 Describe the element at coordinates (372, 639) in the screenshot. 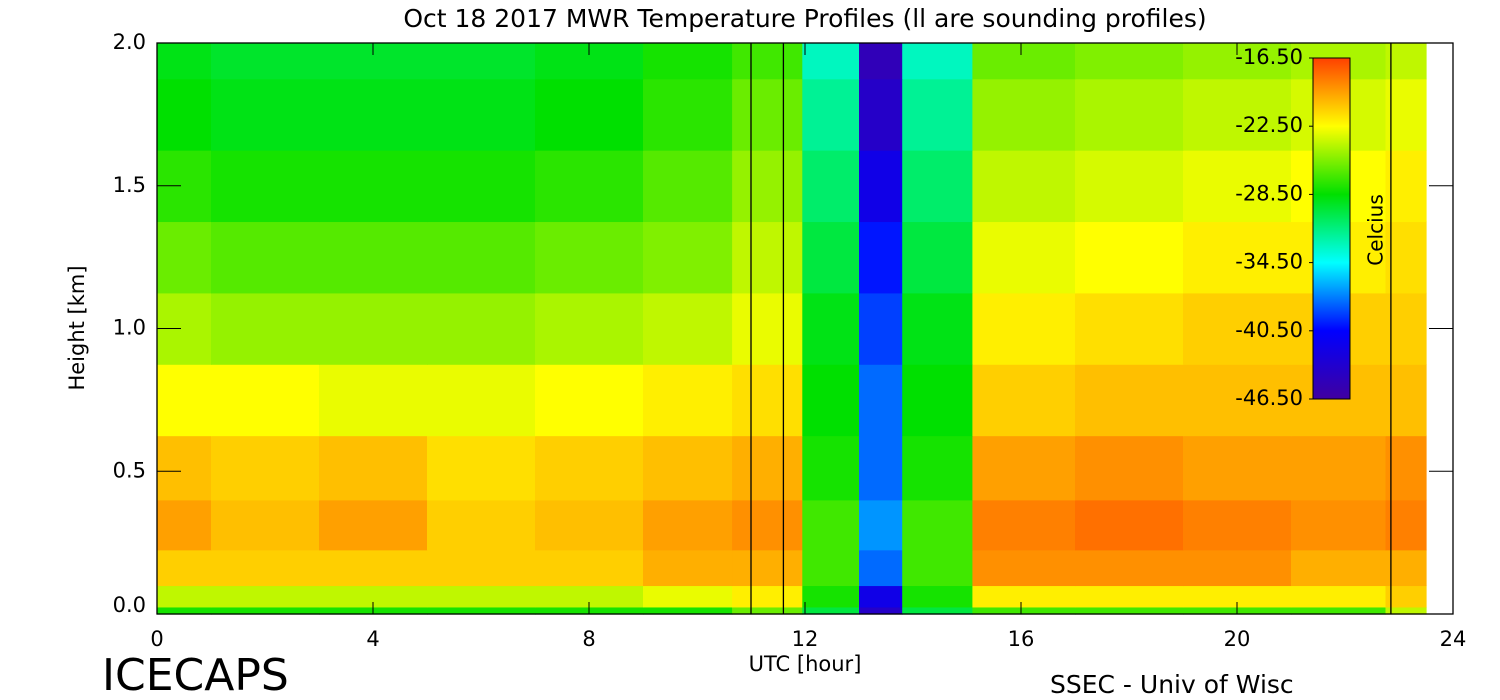

I see `x-tick-label: 4` at that location.